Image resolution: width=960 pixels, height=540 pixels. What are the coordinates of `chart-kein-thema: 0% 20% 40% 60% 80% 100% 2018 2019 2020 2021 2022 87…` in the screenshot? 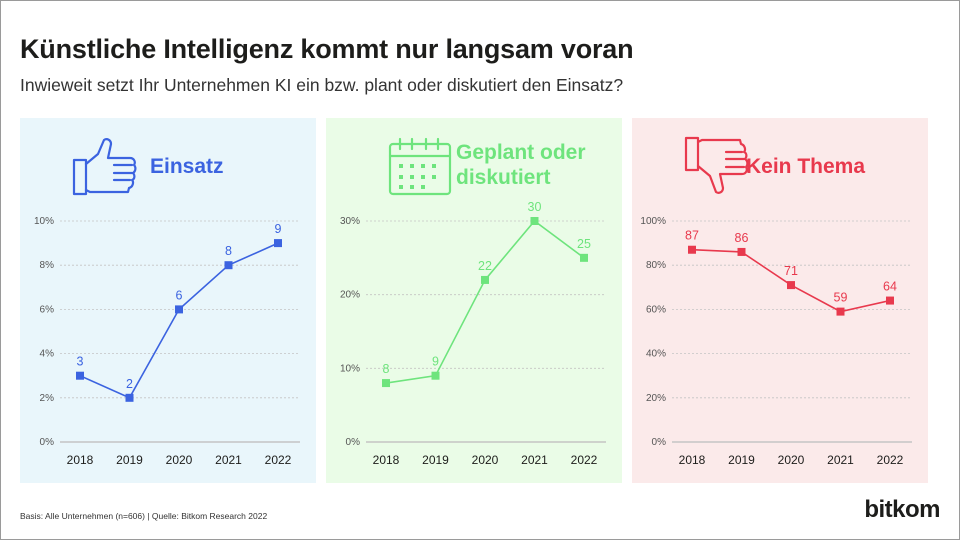 It's located at (776, 341).